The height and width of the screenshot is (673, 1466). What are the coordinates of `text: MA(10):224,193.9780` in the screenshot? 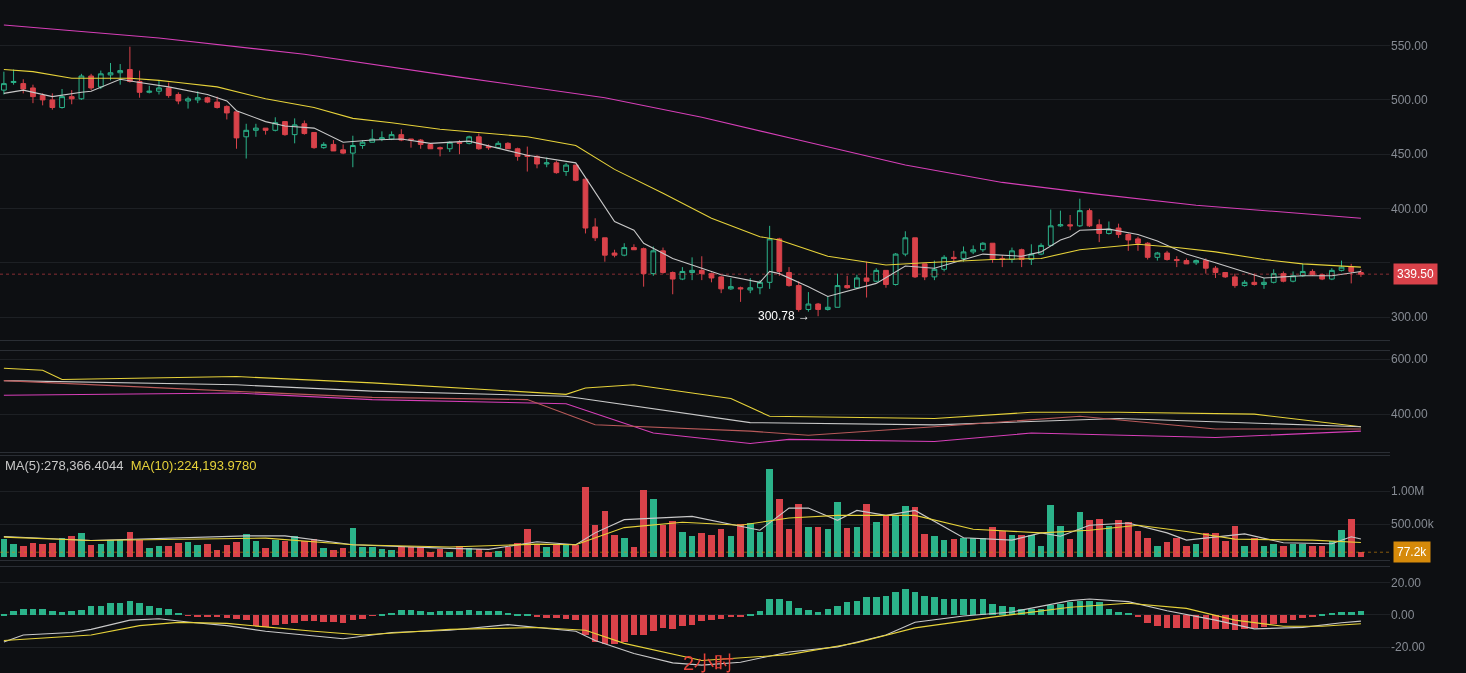 It's located at (193, 465).